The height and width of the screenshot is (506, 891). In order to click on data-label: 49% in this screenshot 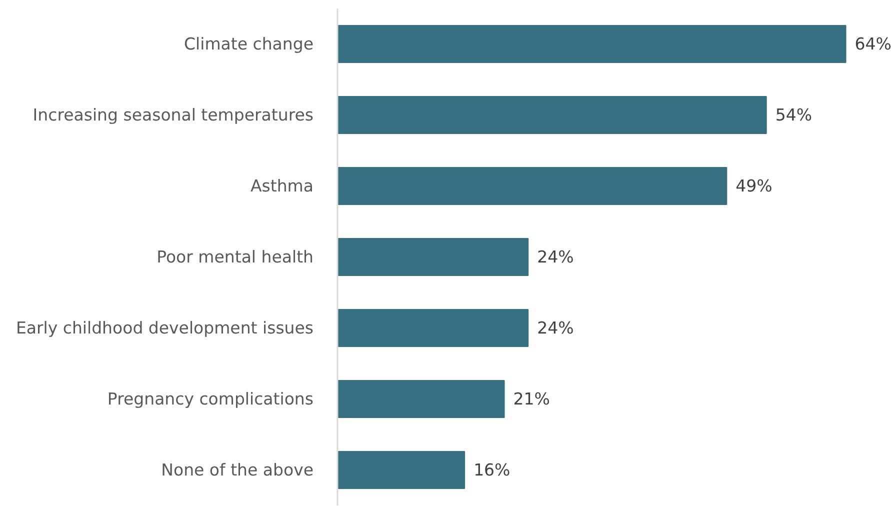, I will do `click(754, 186)`.